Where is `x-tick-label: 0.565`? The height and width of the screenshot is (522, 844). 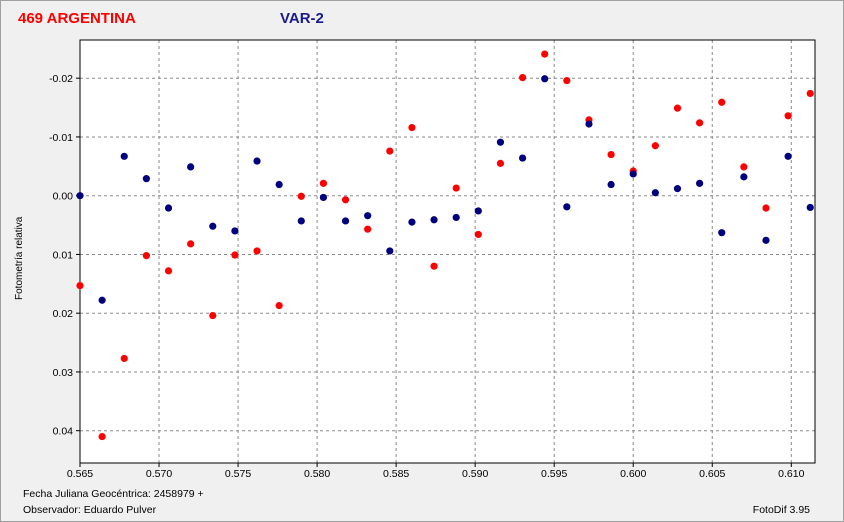 x-tick-label: 0.565 is located at coordinates (80, 474).